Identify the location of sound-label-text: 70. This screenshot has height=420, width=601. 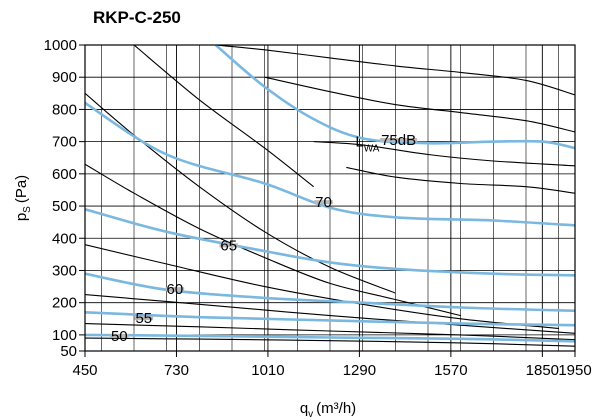
(323, 202).